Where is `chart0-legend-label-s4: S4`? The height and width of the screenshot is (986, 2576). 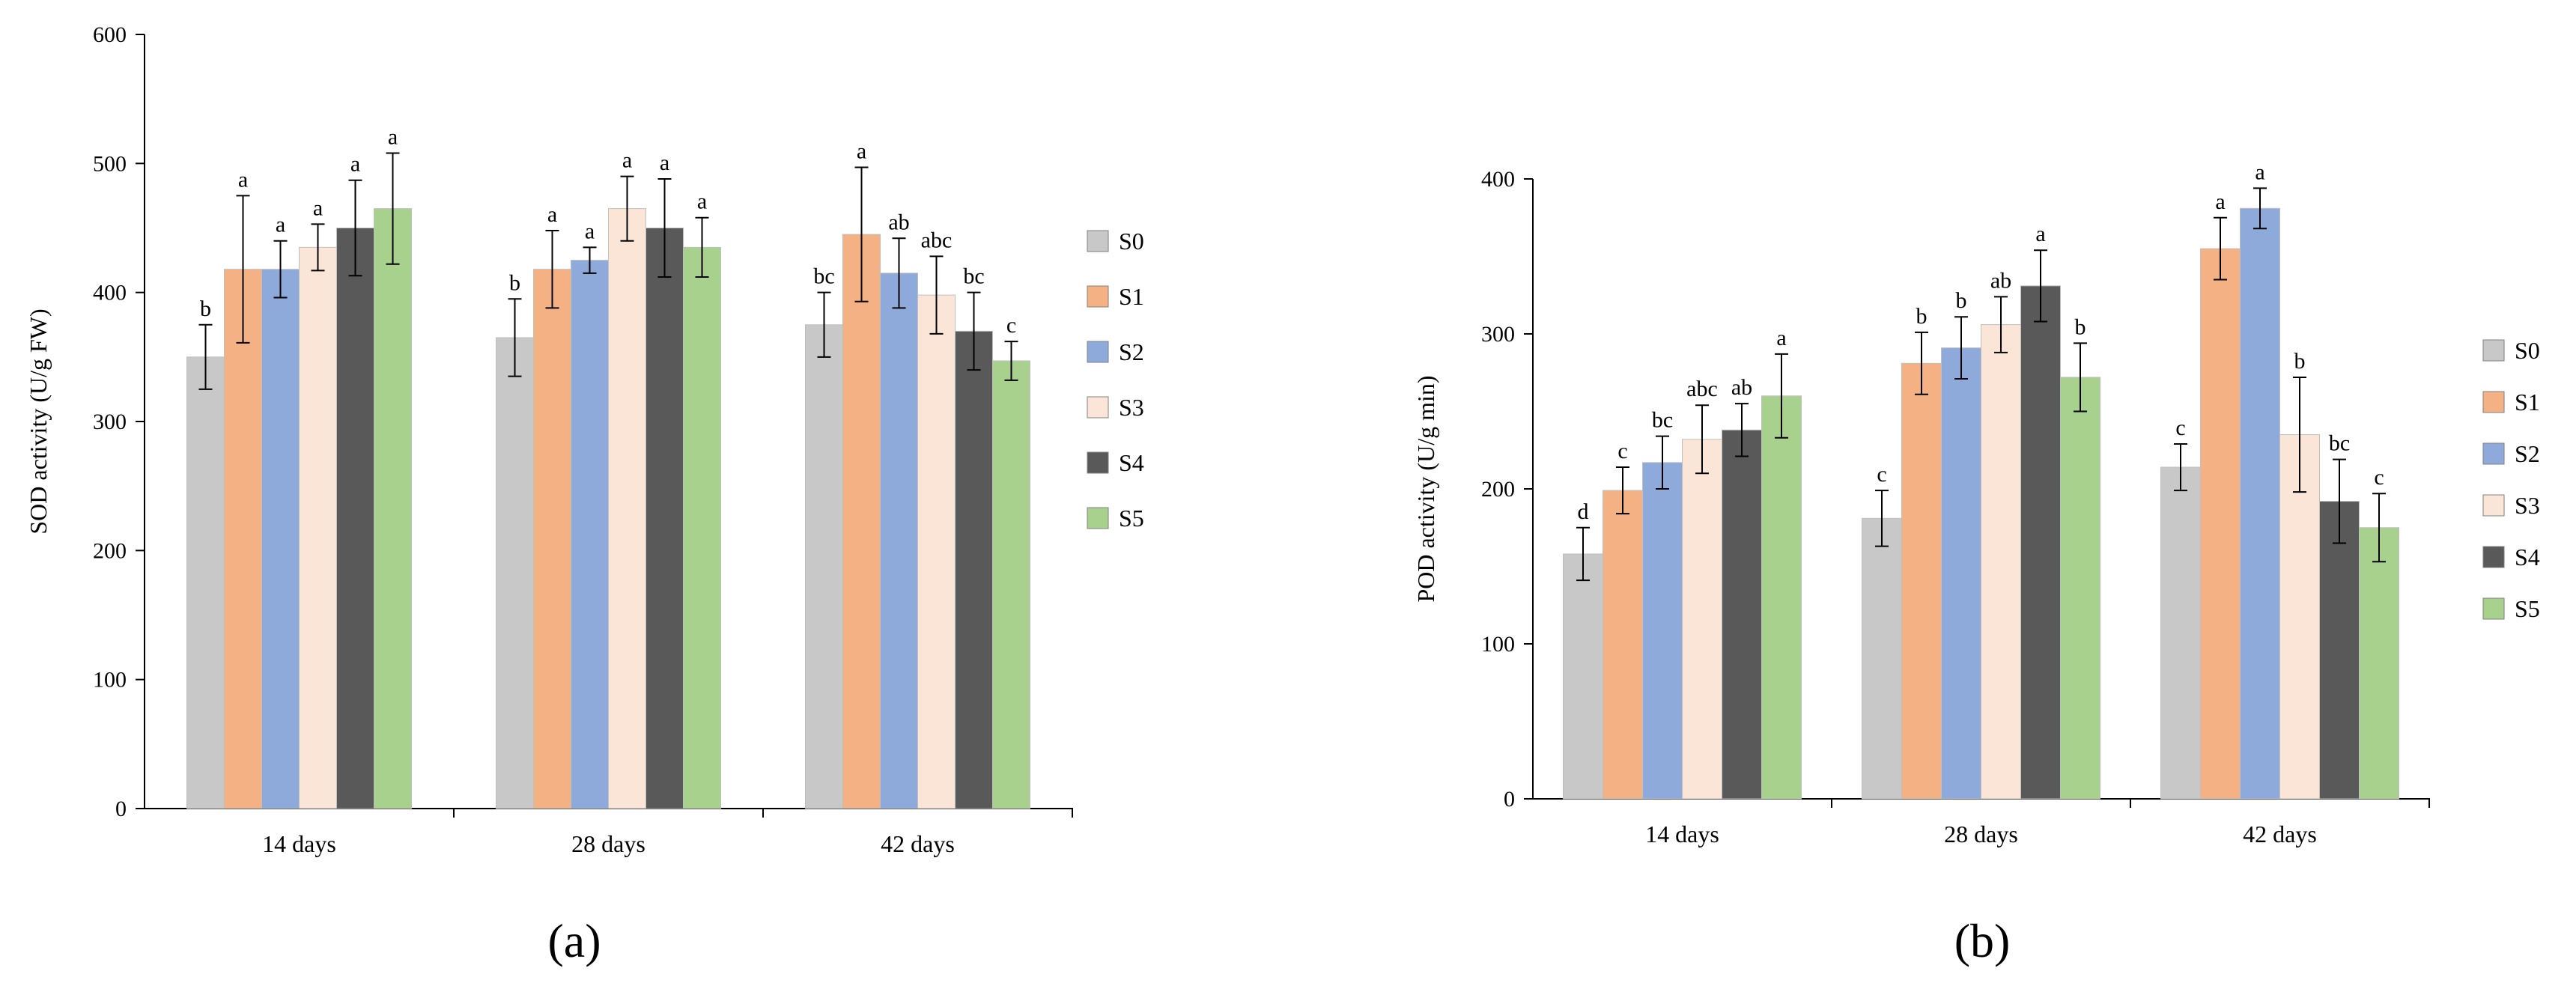
chart0-legend-label-s4: S4 is located at coordinates (1131, 462).